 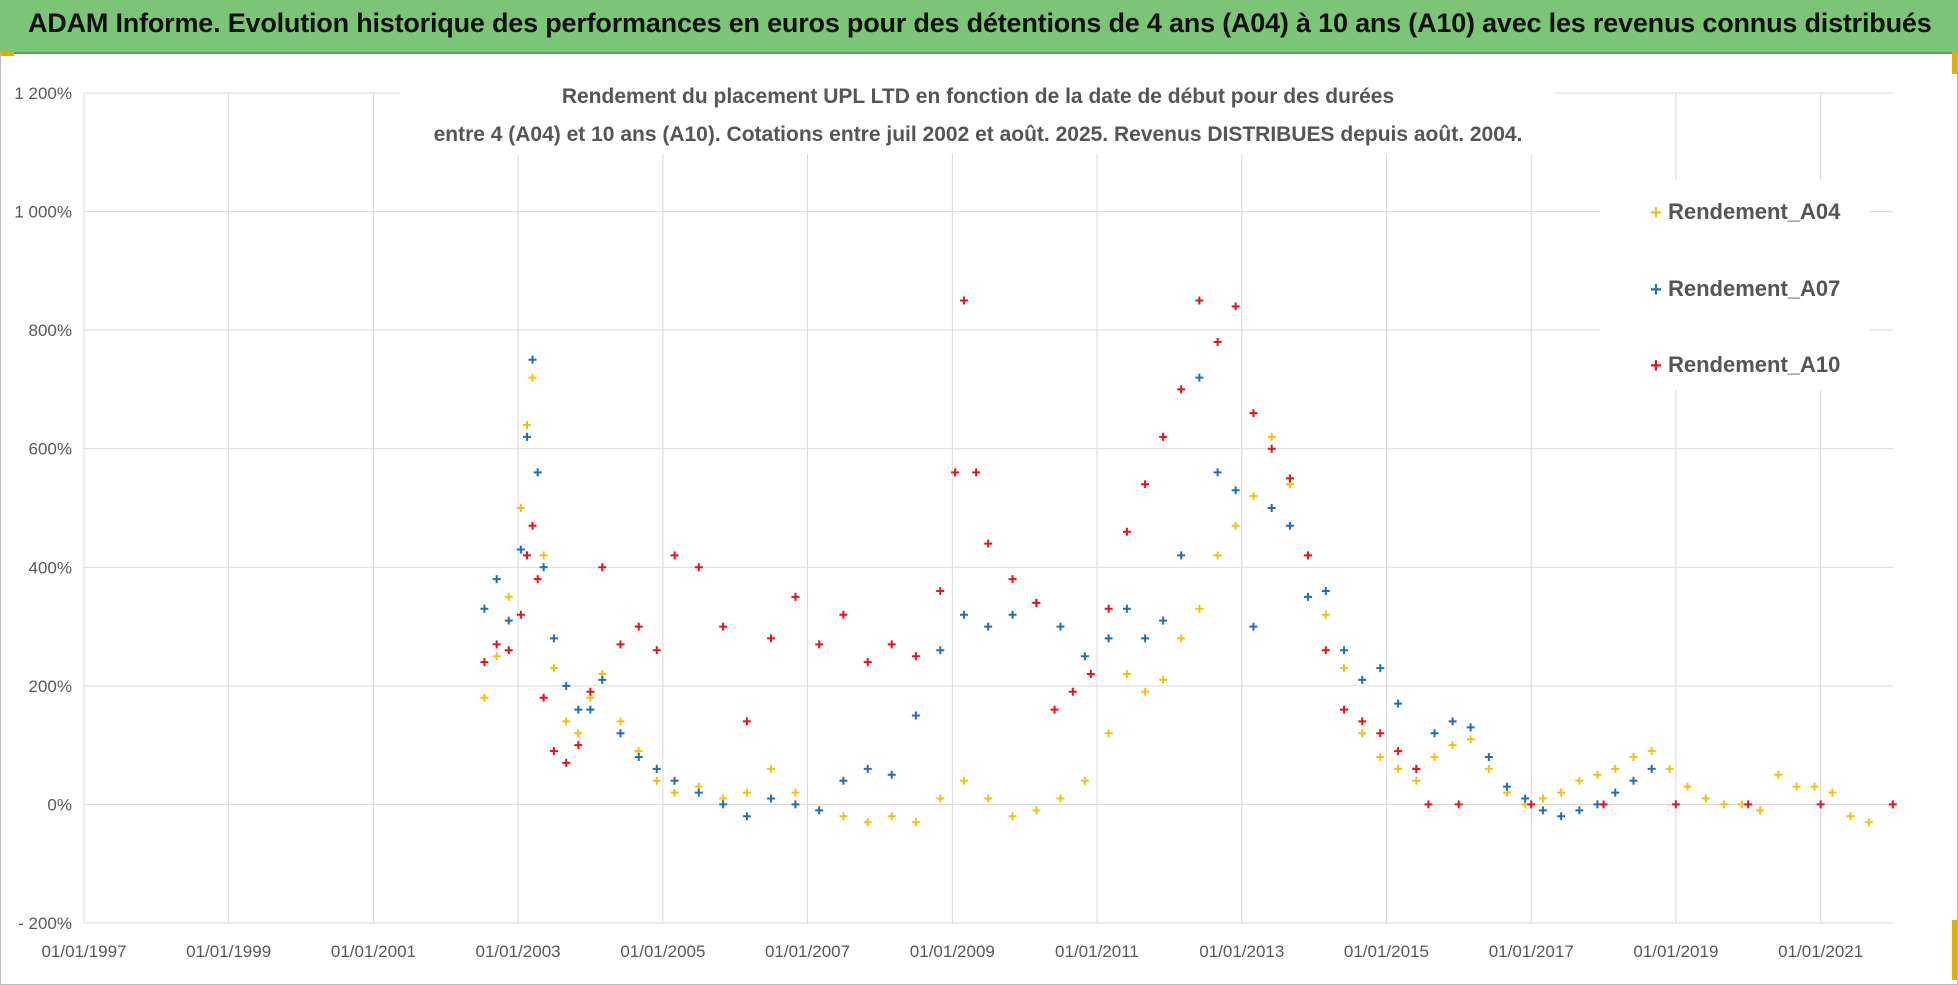 What do you see at coordinates (807, 951) in the screenshot?
I see `x-tick-label: 01/01/2007` at bounding box center [807, 951].